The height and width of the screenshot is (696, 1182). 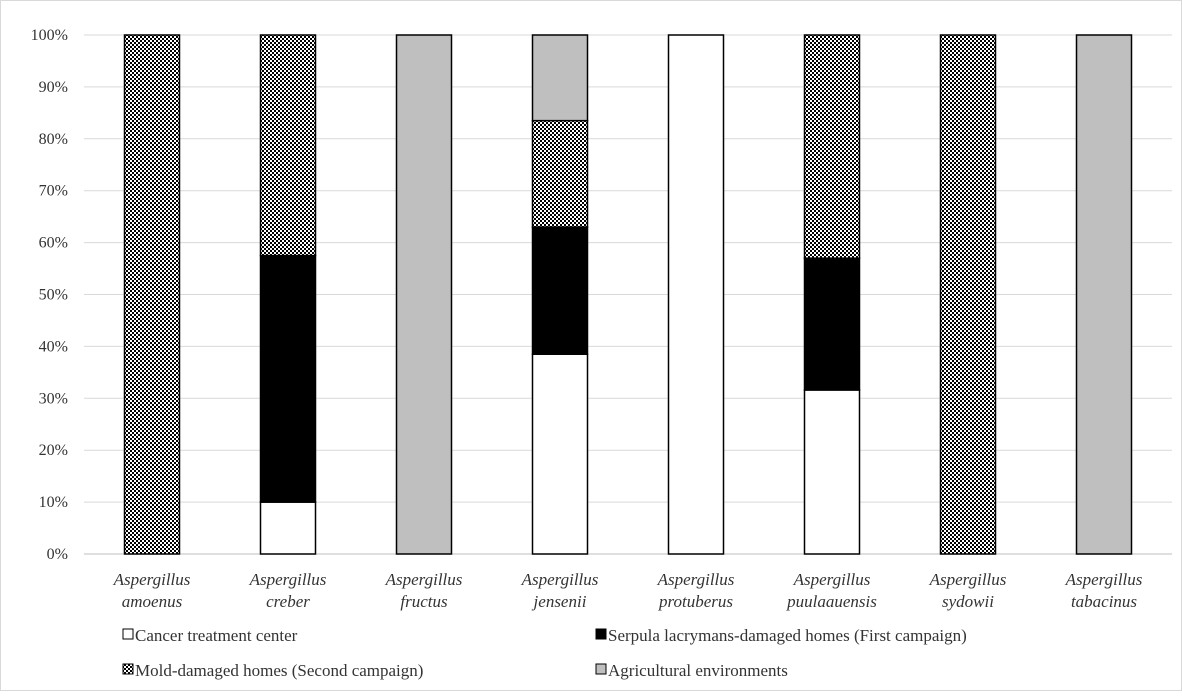 I want to click on category-label: sydowii, so click(x=968, y=601).